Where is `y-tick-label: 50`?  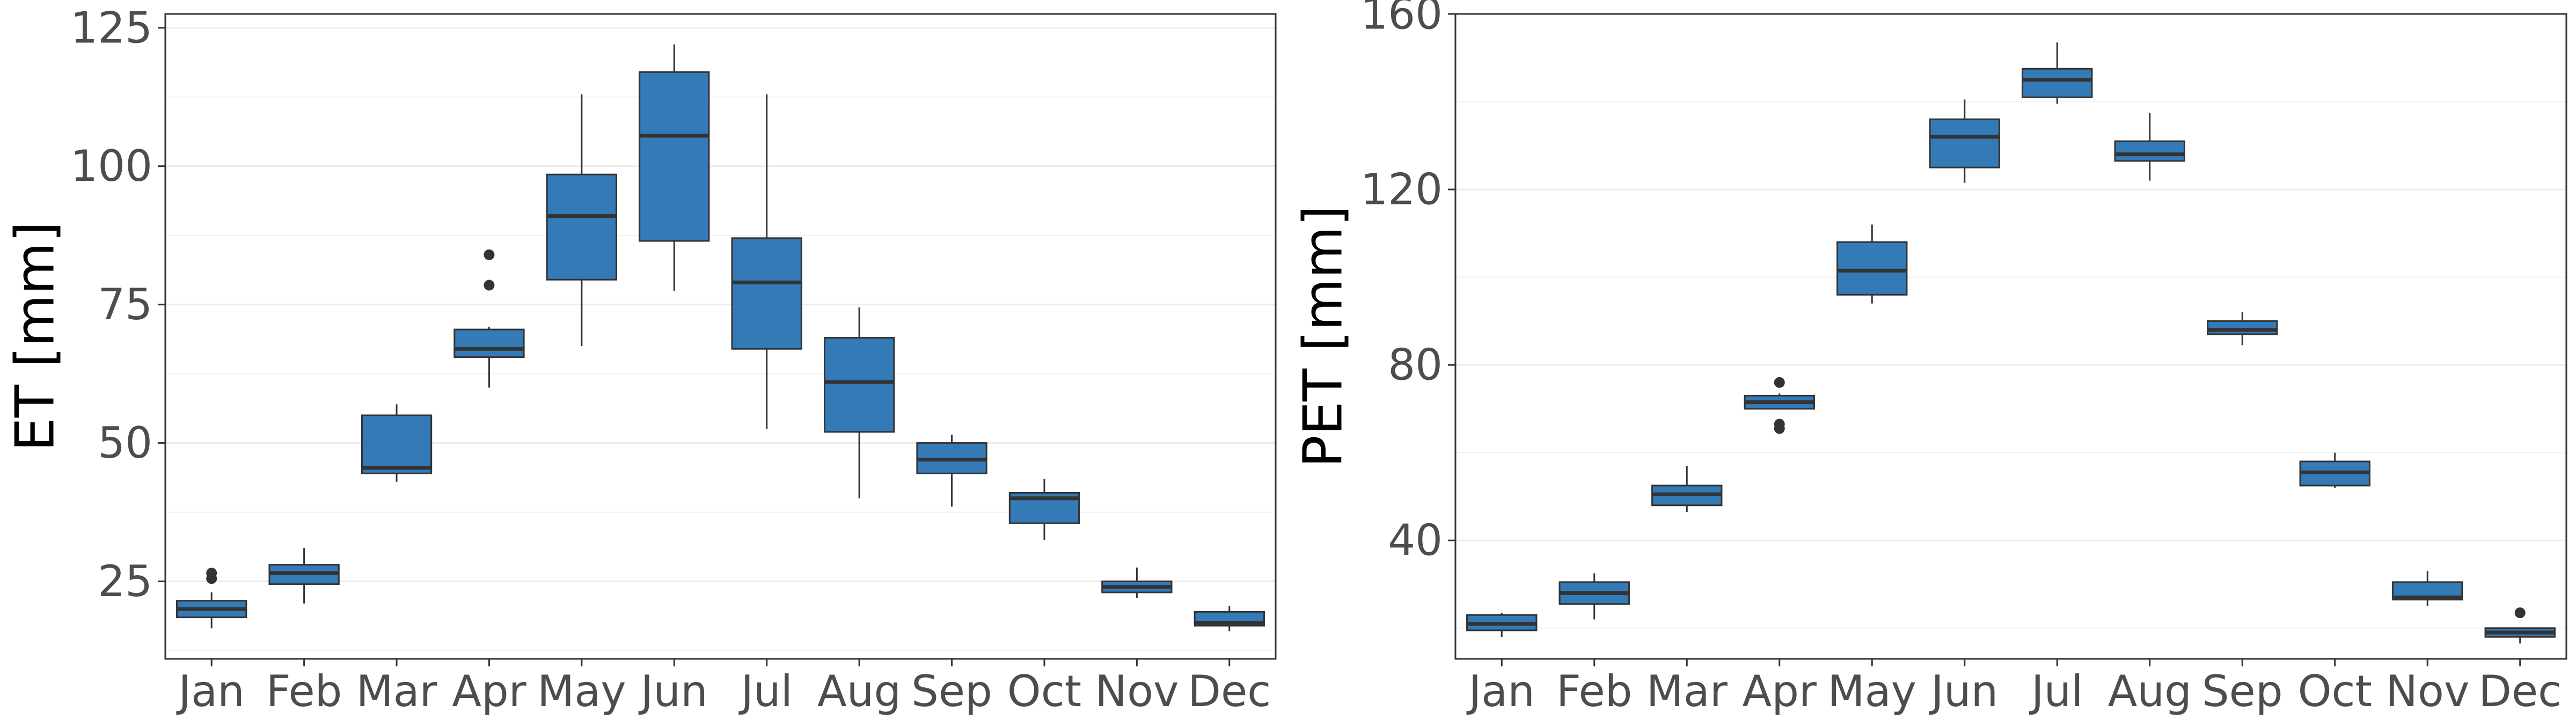 y-tick-label: 50 is located at coordinates (125, 443).